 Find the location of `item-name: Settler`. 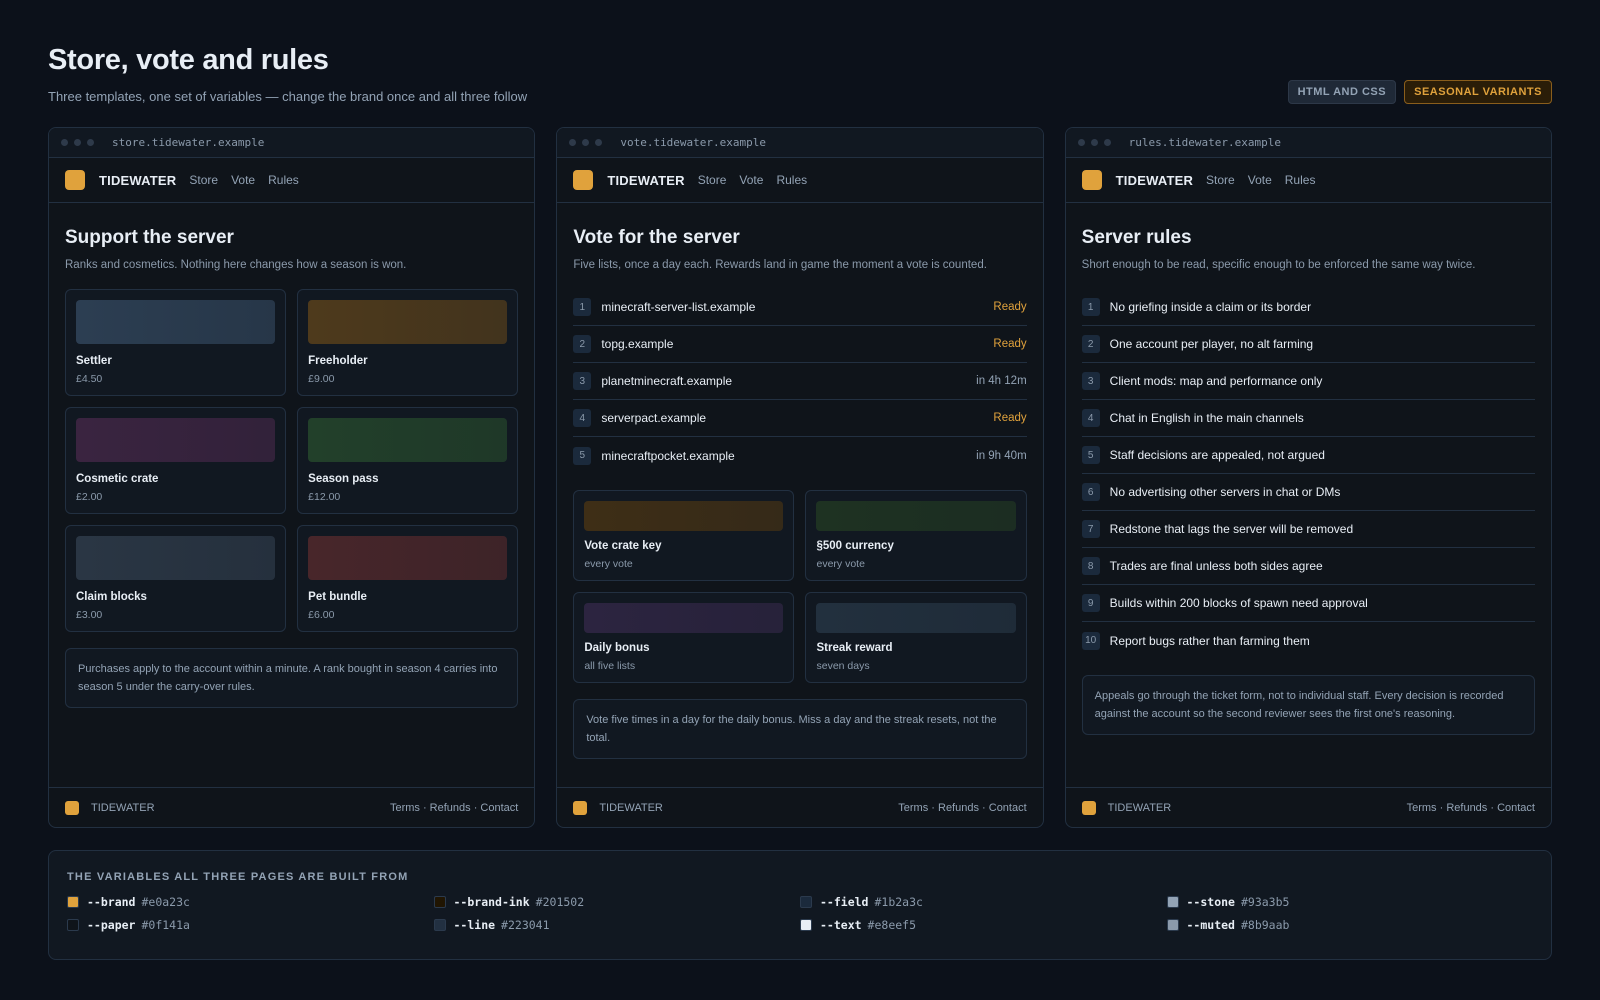

item-name: Settler is located at coordinates (94, 361).